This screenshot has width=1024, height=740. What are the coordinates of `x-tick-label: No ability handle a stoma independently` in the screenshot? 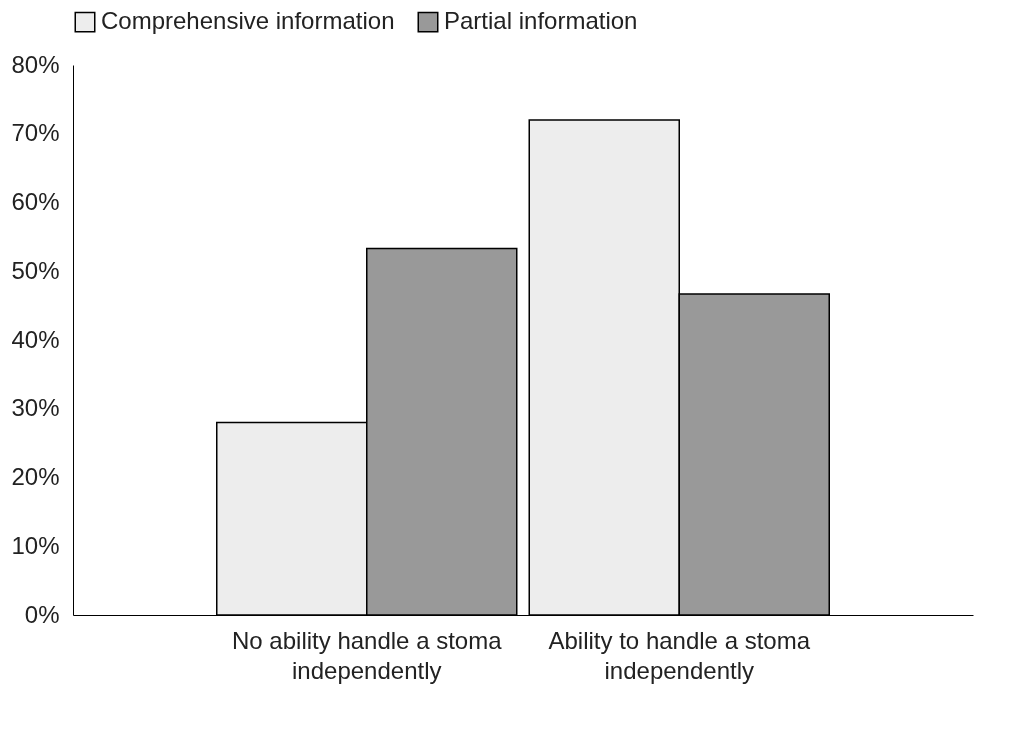 It's located at (367, 655).